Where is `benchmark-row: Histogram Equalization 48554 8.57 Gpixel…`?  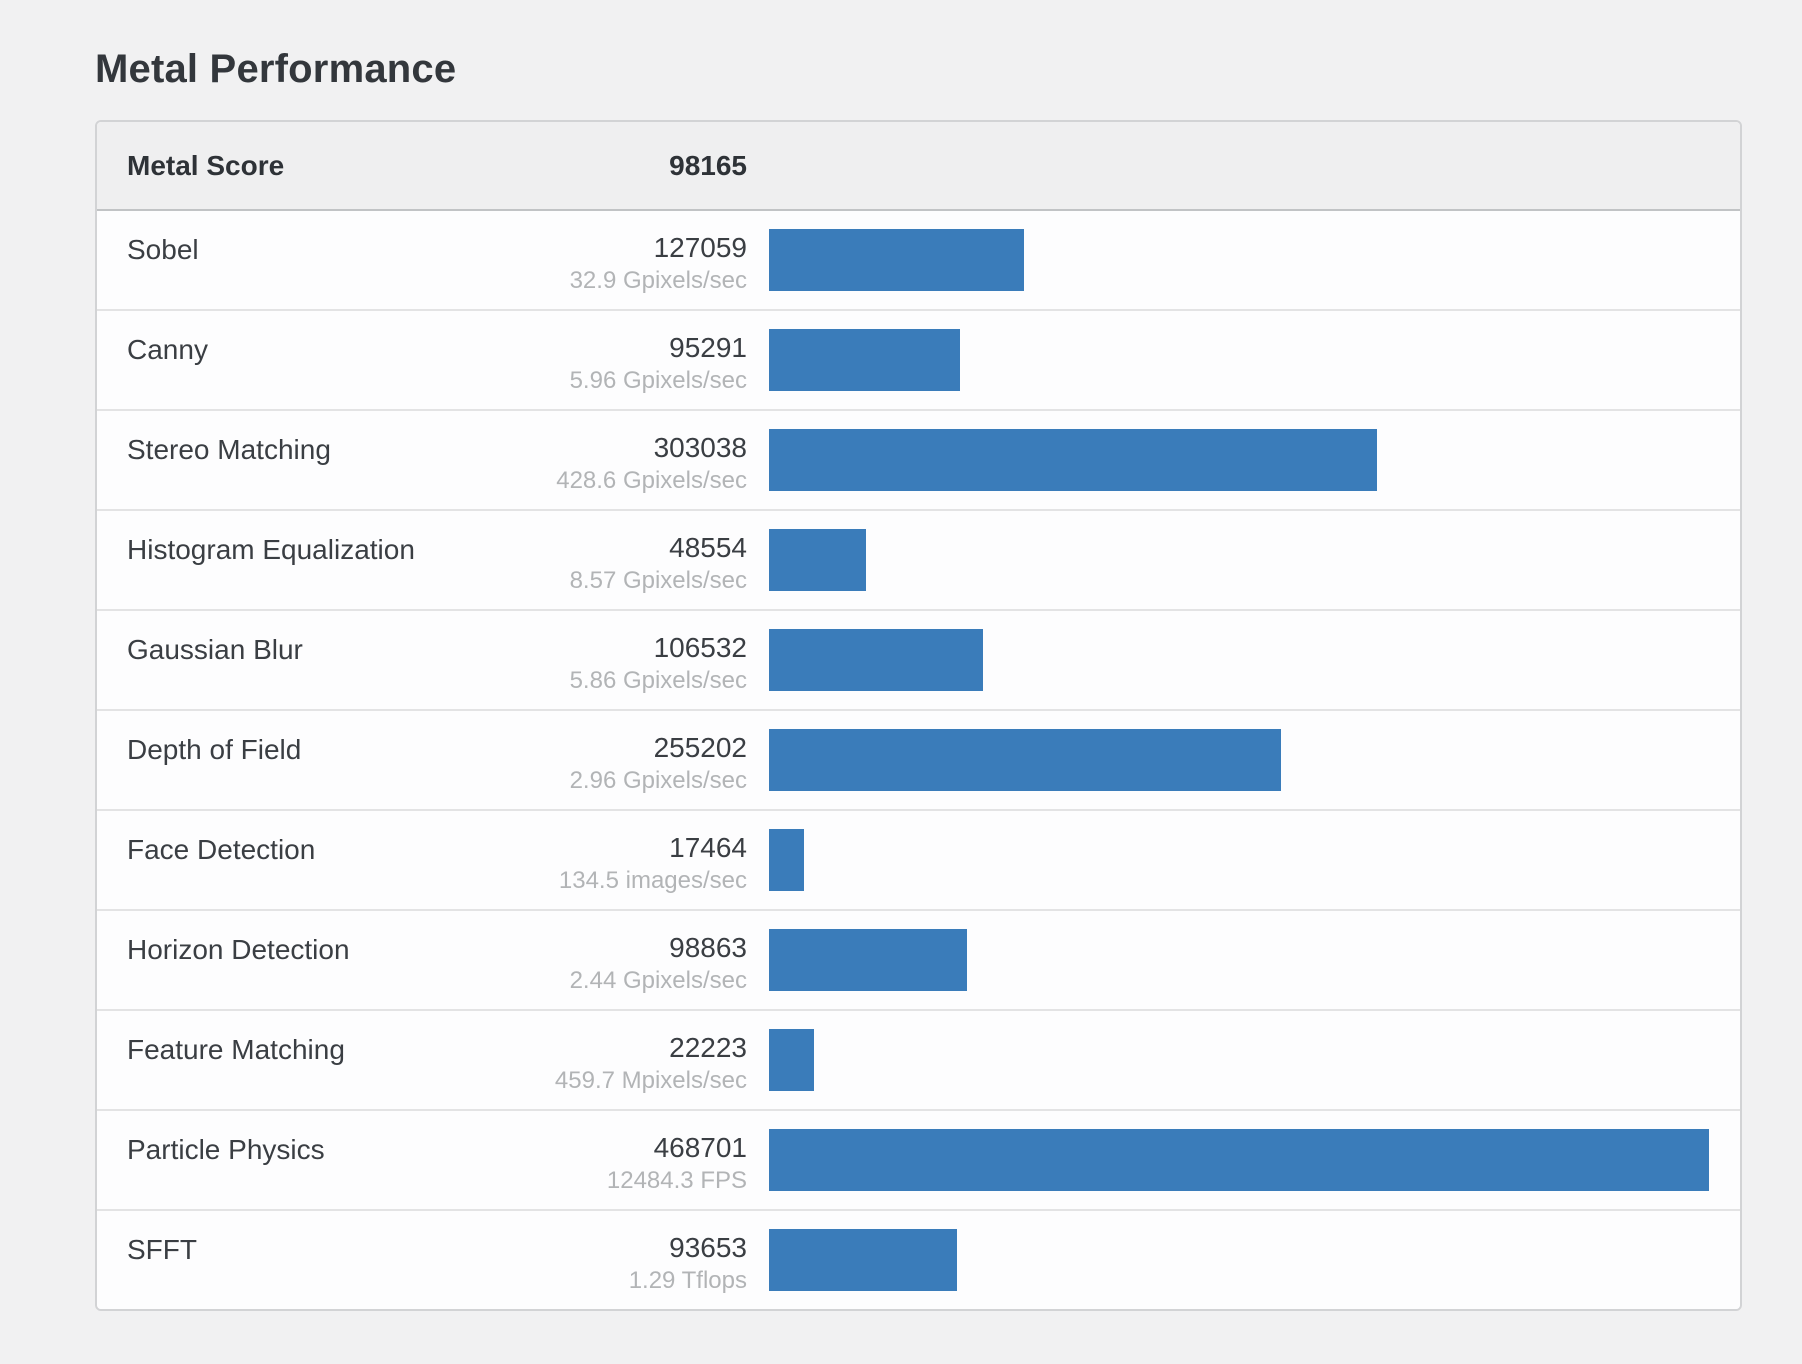
benchmark-row: Histogram Equalization 48554 8.57 Gpixel… is located at coordinates (918, 559).